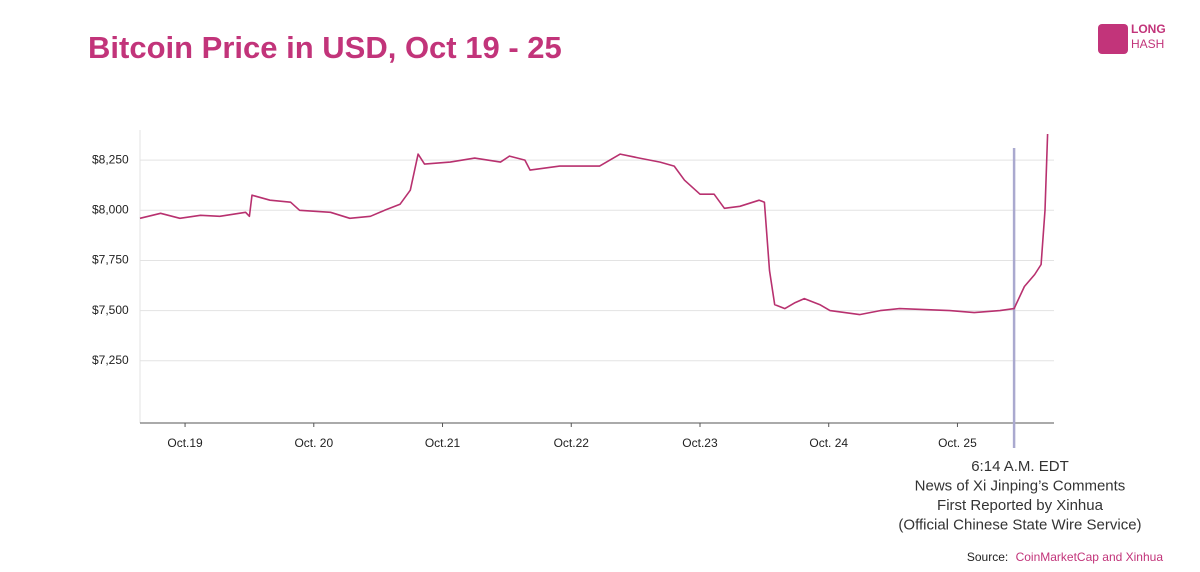  I want to click on y-tick-label: $8,250, so click(110, 159).